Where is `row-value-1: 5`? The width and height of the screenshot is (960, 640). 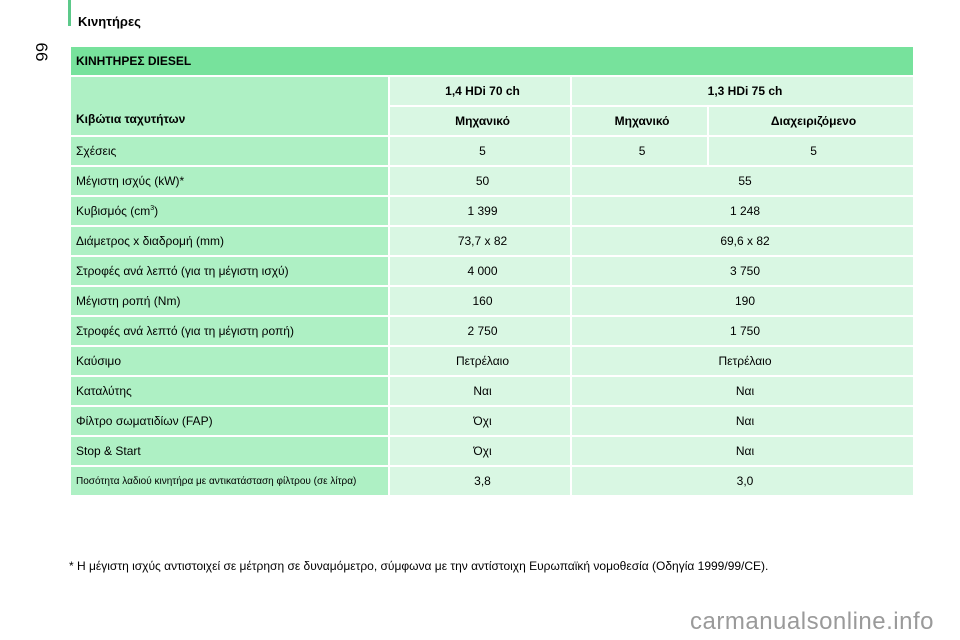
row-value-1: 5 is located at coordinates (480, 151).